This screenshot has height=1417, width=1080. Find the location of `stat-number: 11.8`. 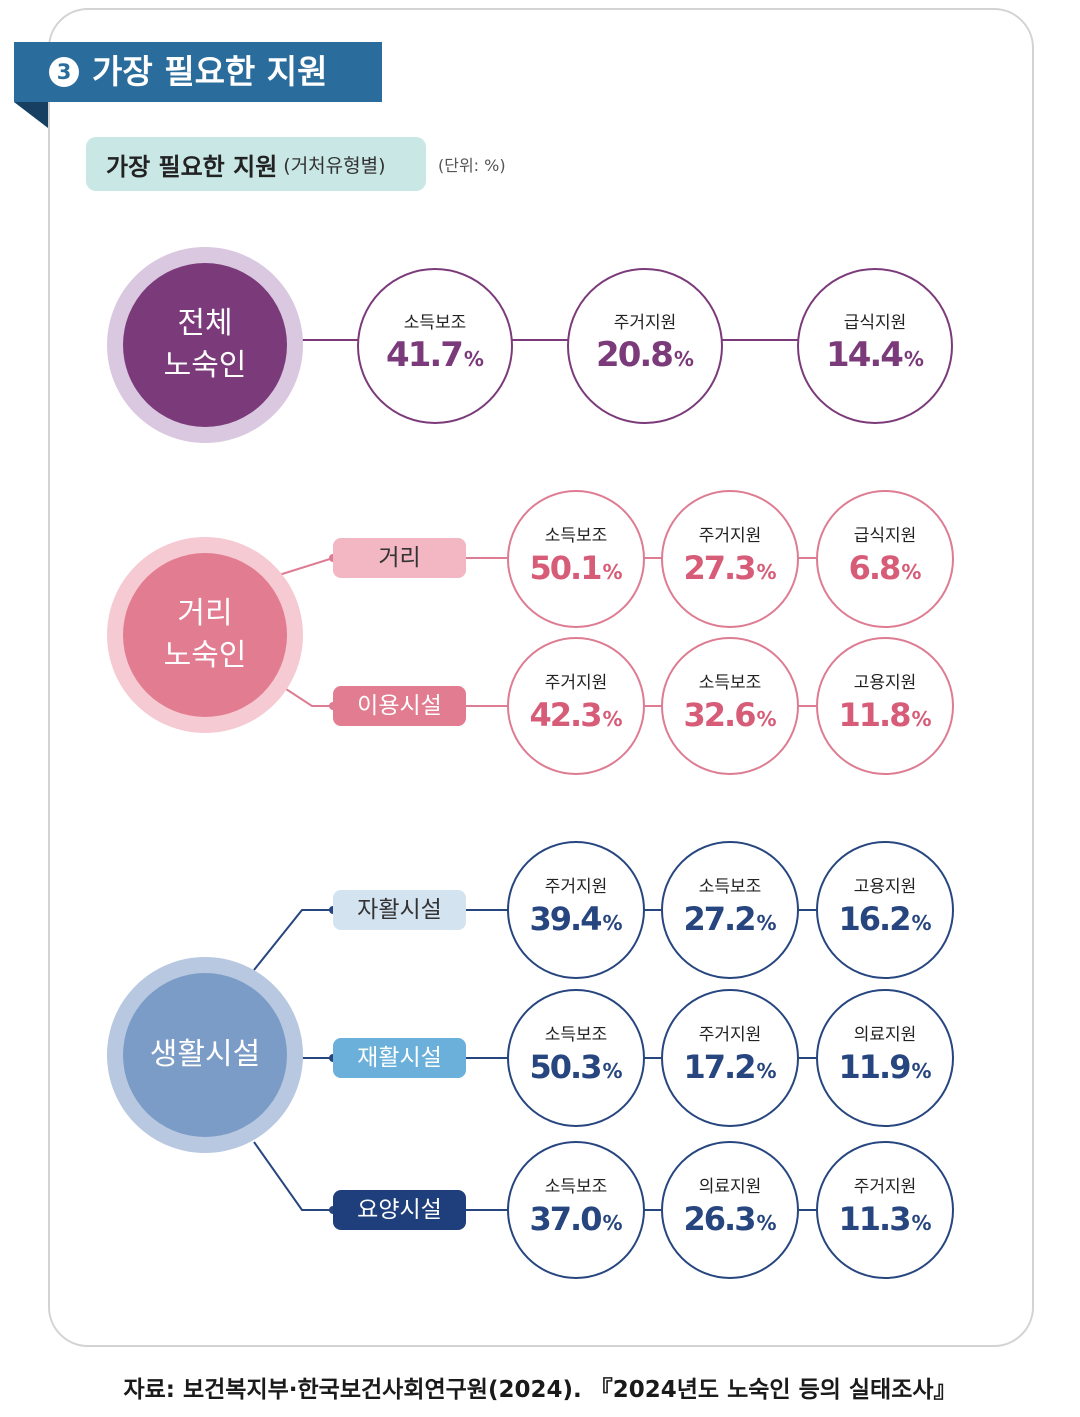

stat-number: 11.8 is located at coordinates (875, 715).